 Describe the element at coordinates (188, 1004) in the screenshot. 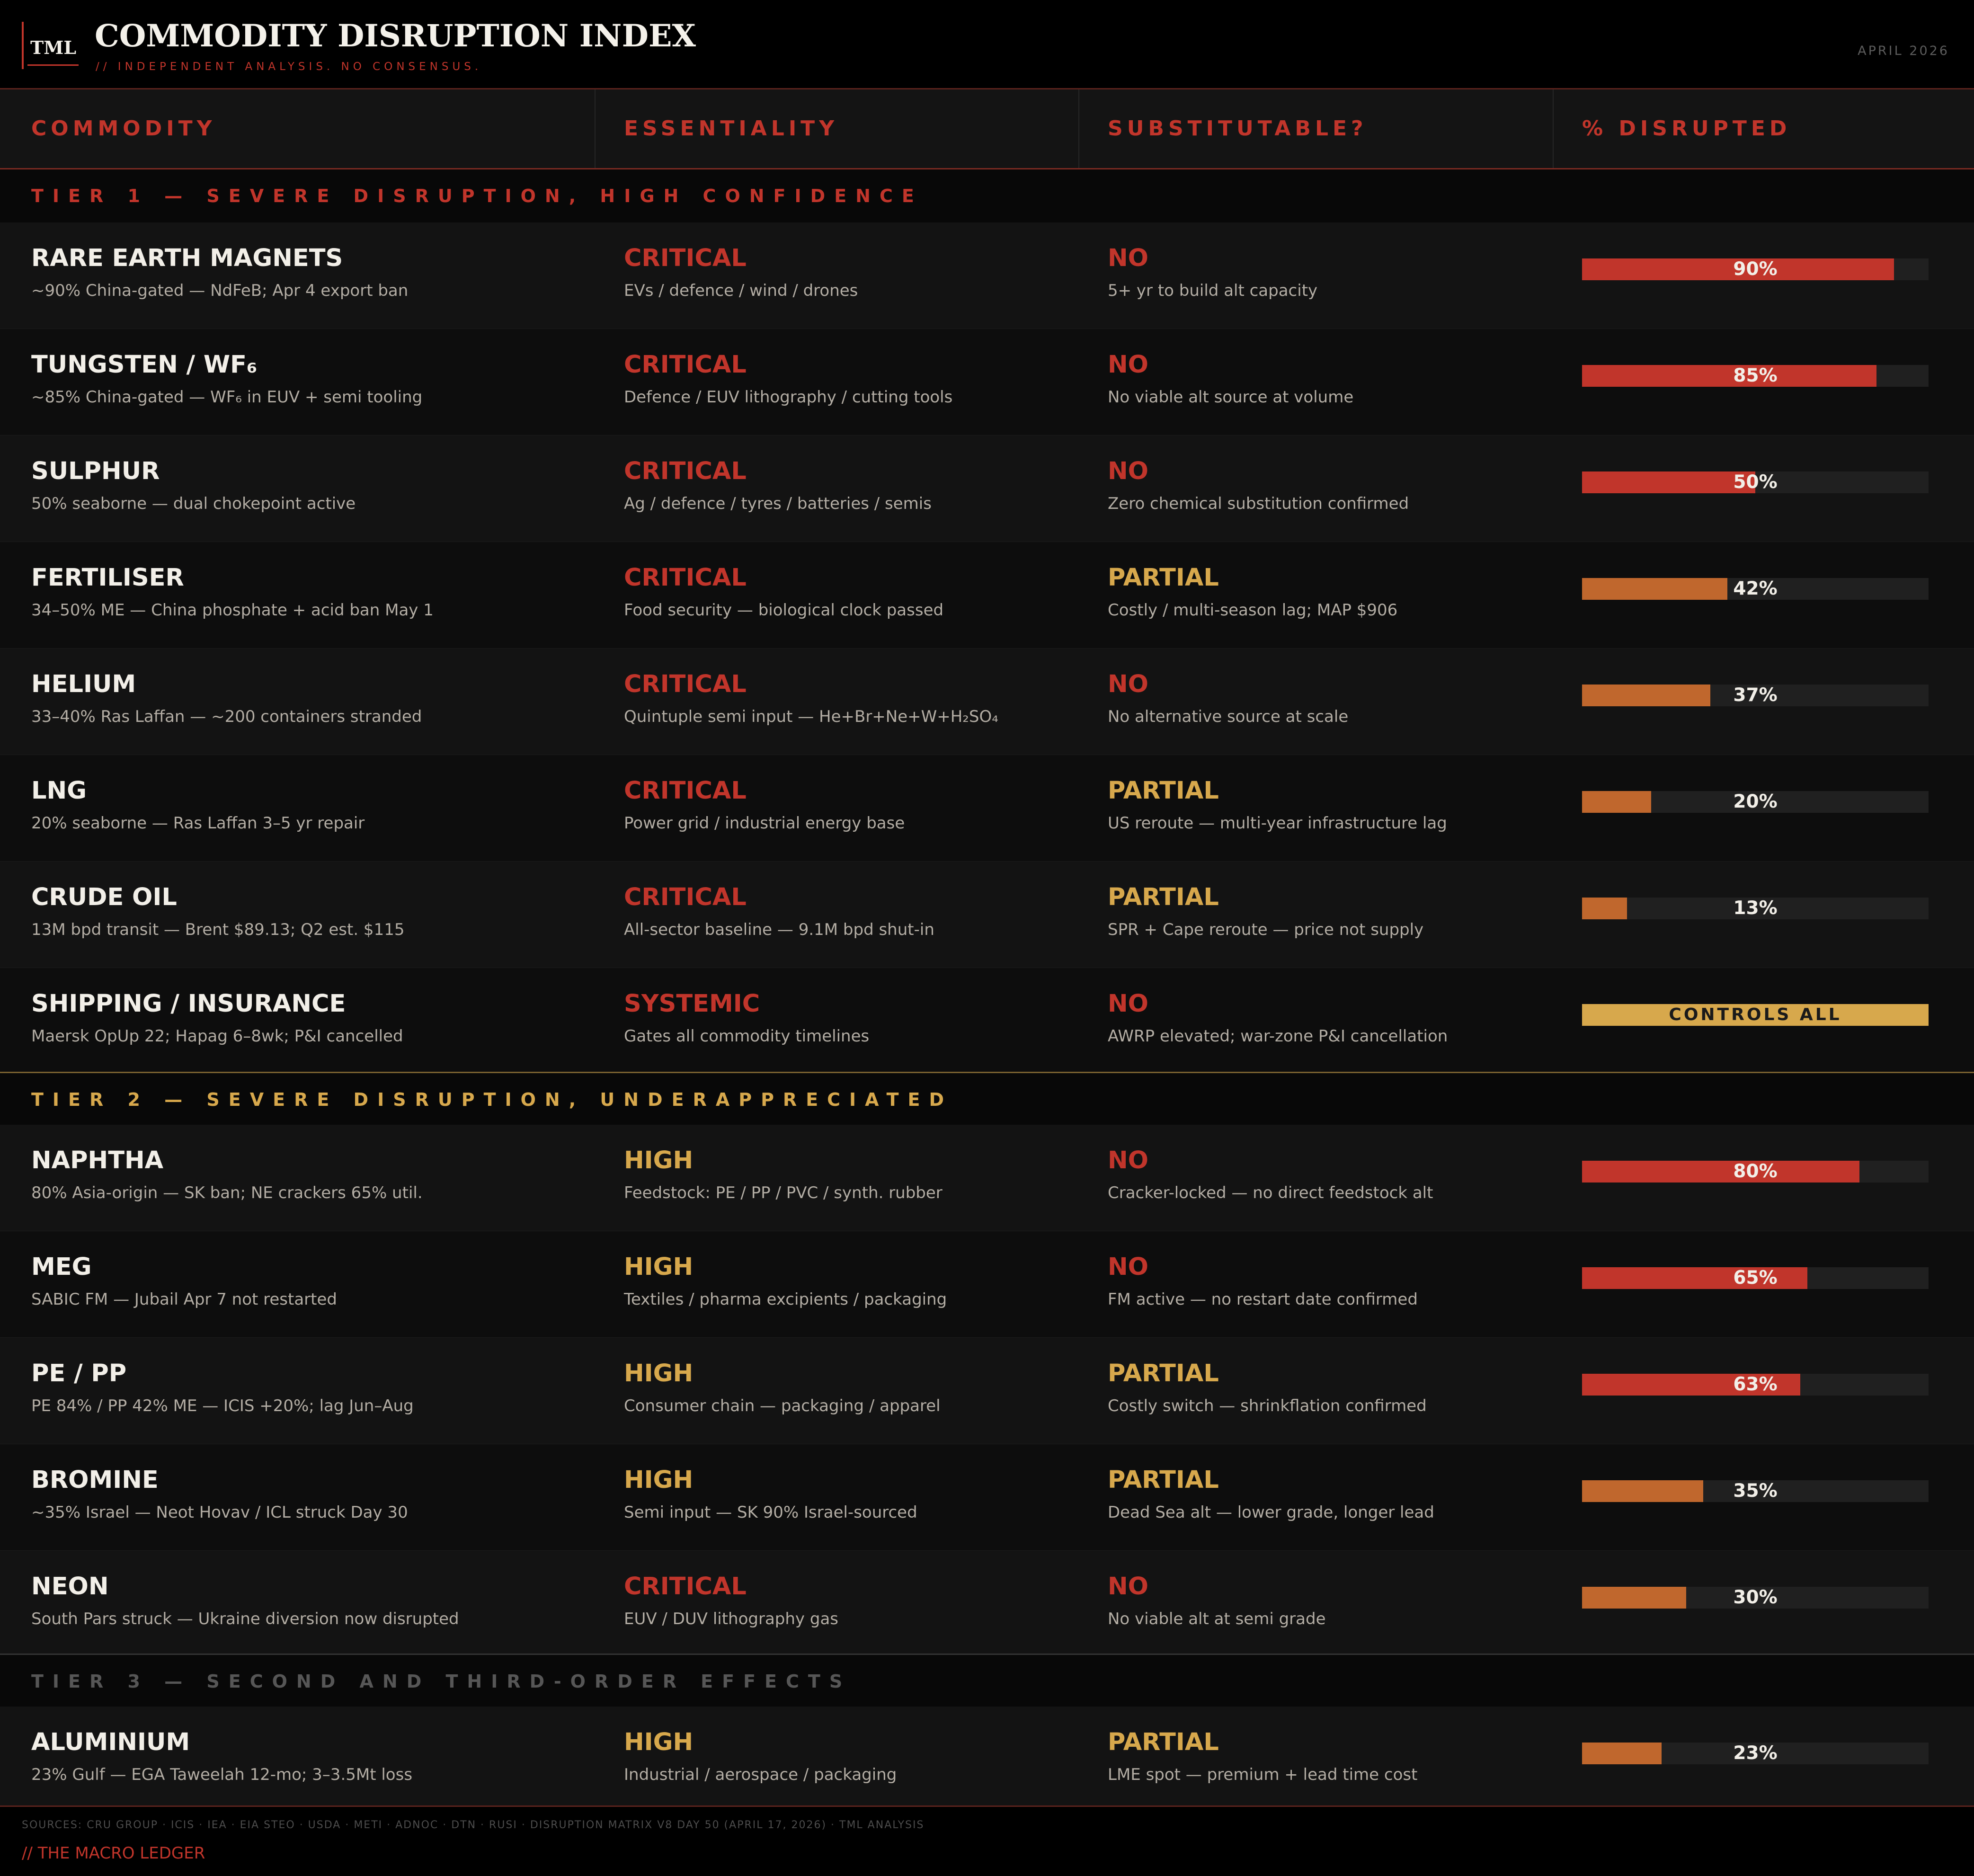

I see `commodity-name: SHIPPING / INSURANCE` at that location.